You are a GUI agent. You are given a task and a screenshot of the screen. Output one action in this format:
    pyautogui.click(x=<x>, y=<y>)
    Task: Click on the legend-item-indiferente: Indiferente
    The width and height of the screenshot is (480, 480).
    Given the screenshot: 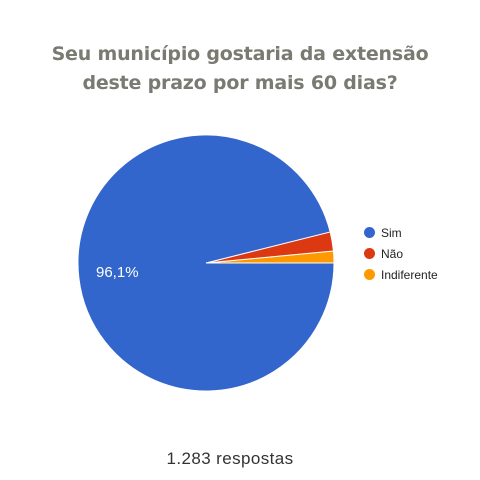 What is the action you would take?
    pyautogui.click(x=401, y=274)
    